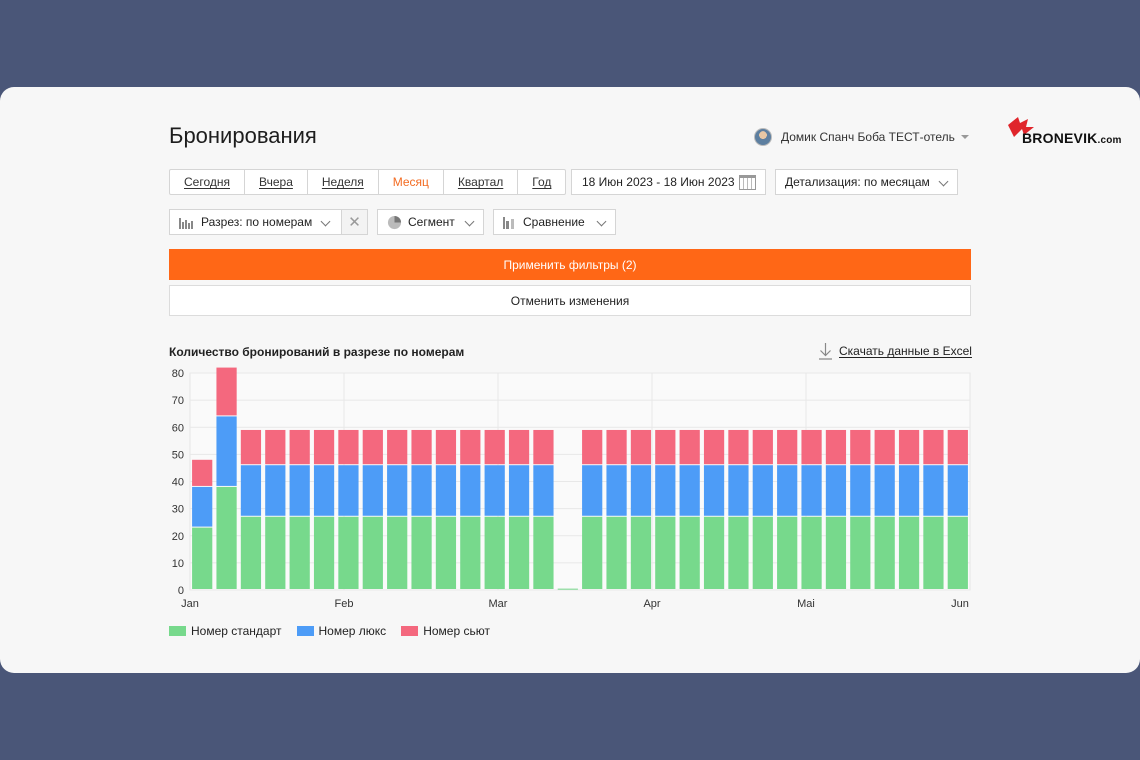  What do you see at coordinates (177, 631) in the screenshot?
I see `legend-swatch` at bounding box center [177, 631].